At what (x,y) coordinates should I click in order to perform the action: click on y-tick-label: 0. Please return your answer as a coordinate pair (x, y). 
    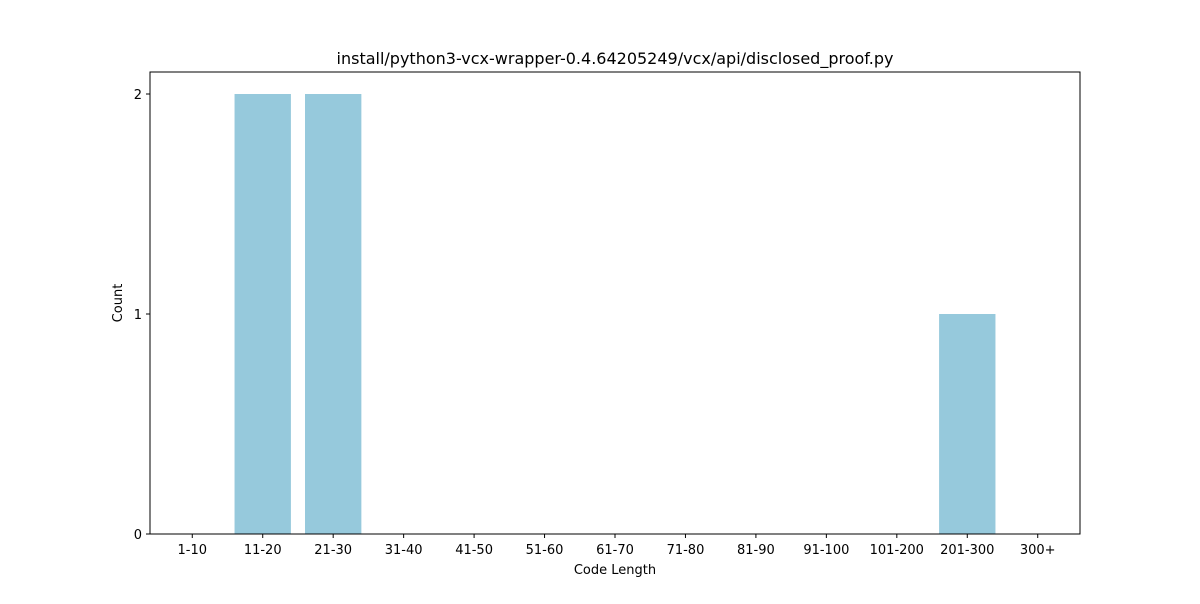
    Looking at the image, I should click on (138, 535).